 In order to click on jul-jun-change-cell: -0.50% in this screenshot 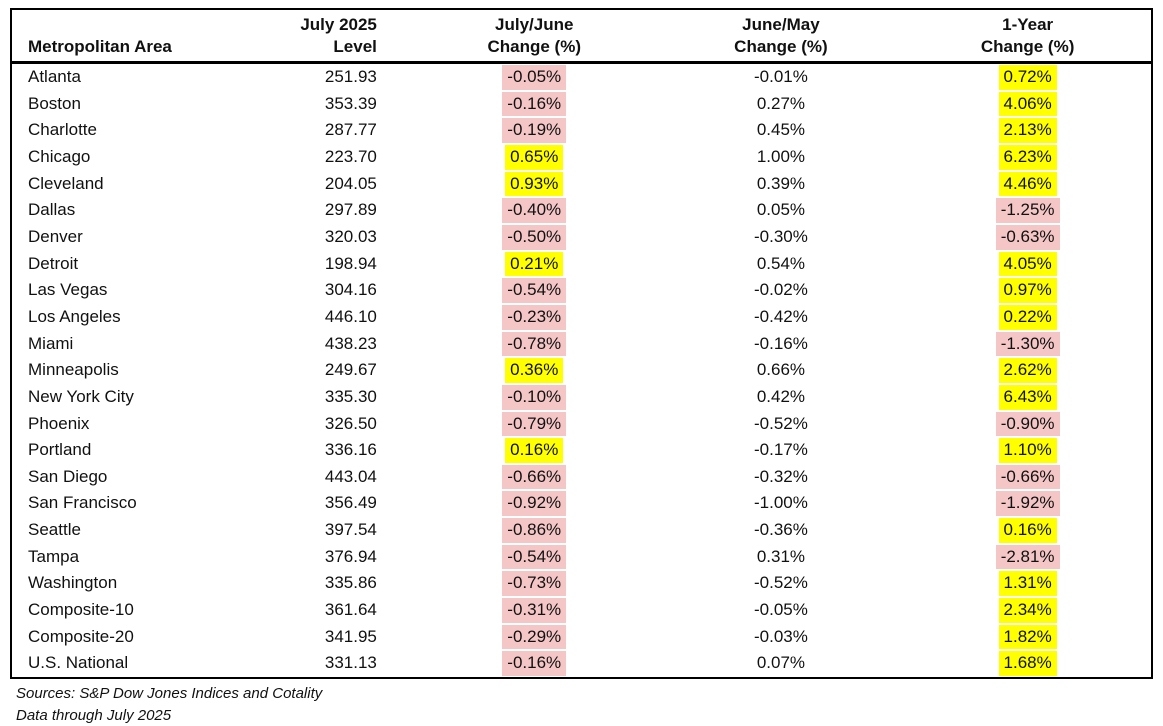, I will do `click(534, 237)`.